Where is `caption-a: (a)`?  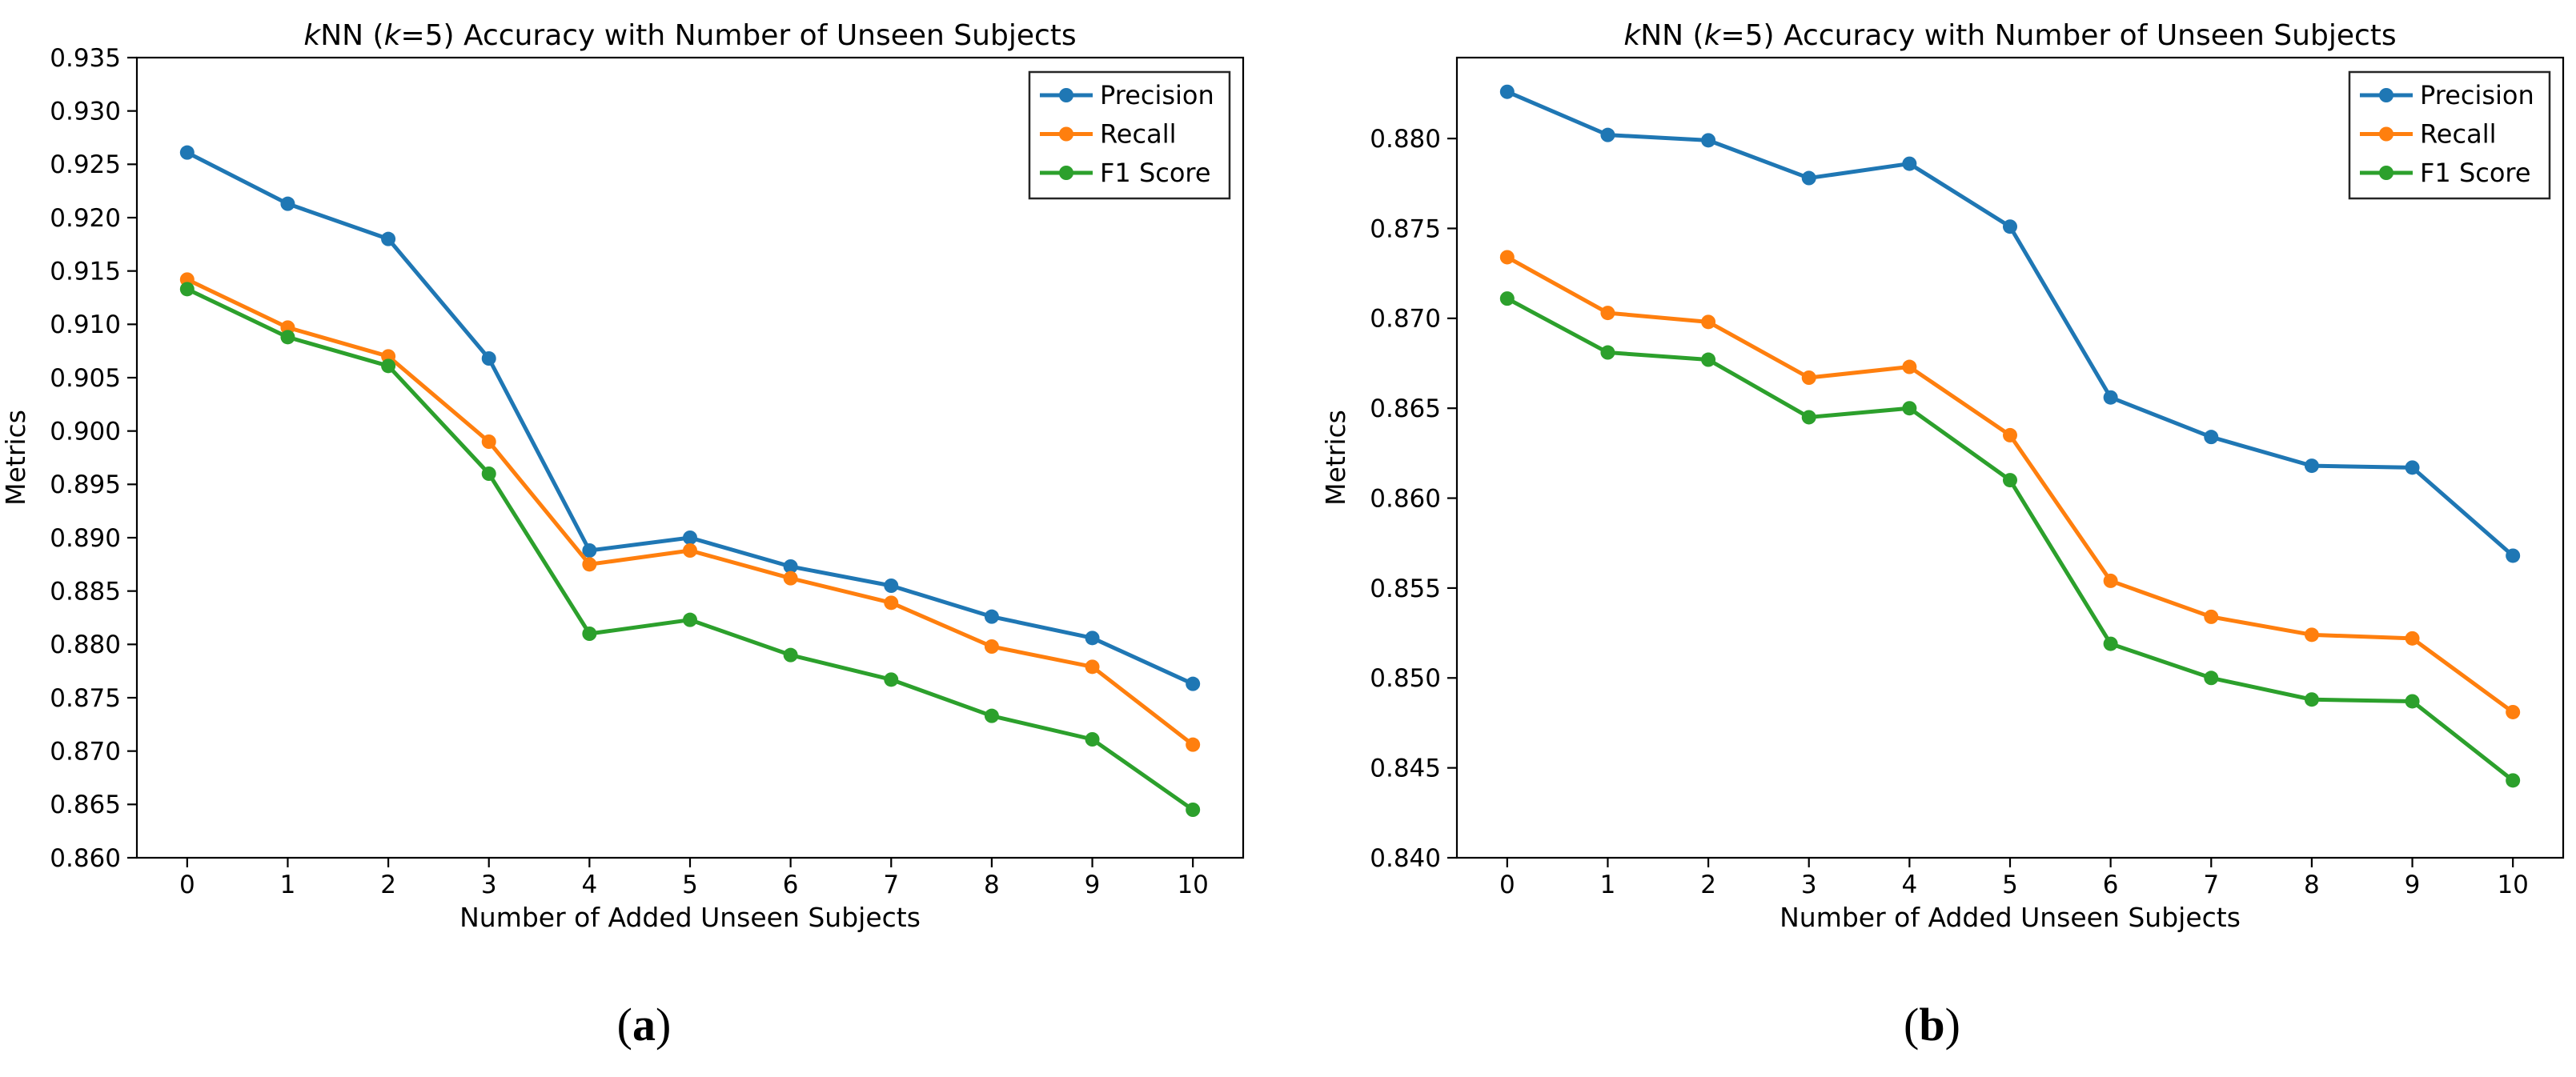
caption-a: (a) is located at coordinates (644, 1025).